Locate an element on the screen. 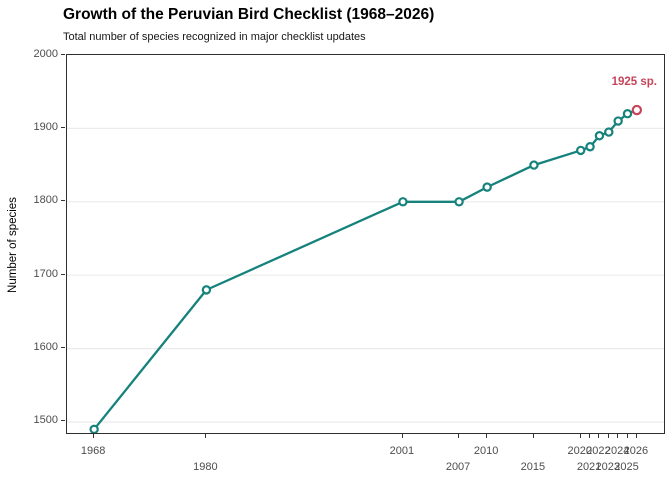 Image resolution: width=672 pixels, height=480 pixels. y-tick-label: 1700 is located at coordinates (45, 273).